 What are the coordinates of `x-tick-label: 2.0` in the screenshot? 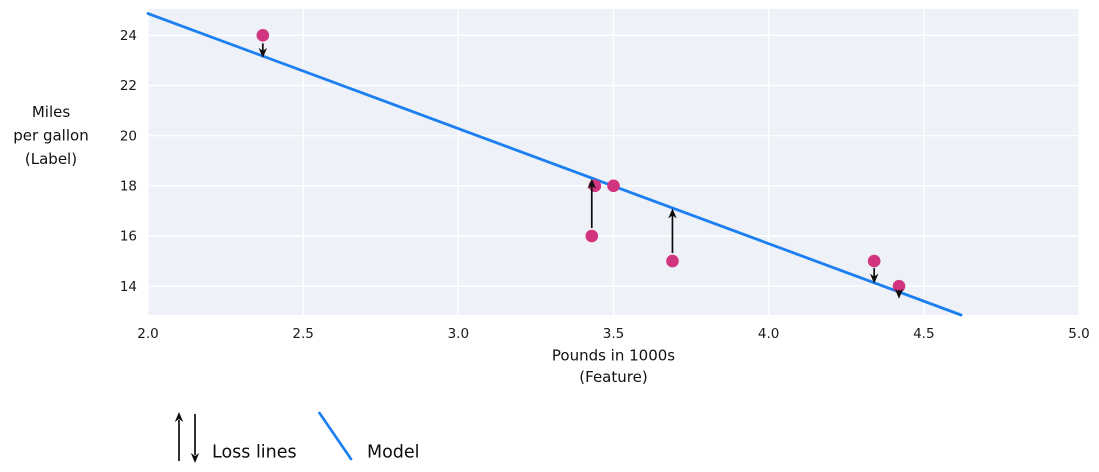 It's located at (147, 334).